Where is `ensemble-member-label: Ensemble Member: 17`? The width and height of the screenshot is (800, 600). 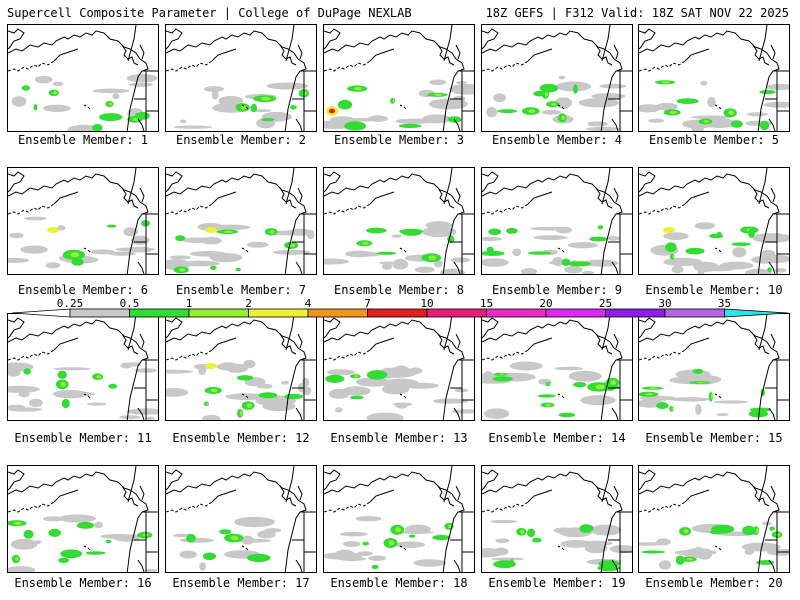 ensemble-member-label: Ensemble Member: 17 is located at coordinates (241, 583).